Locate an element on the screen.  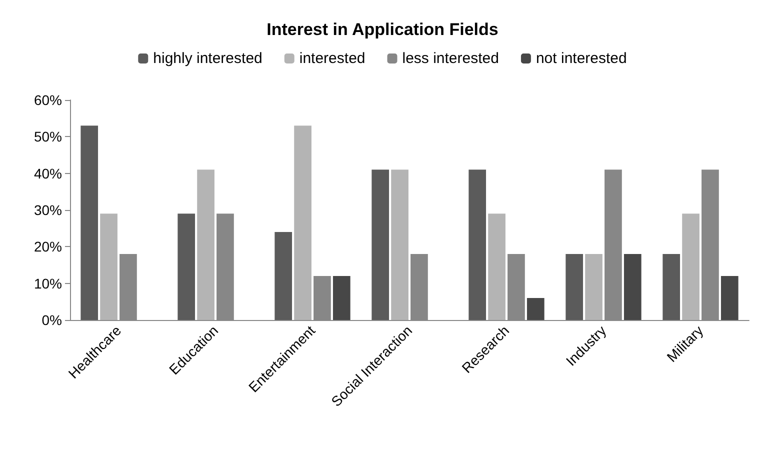
legend-label: less interested is located at coordinates (450, 58).